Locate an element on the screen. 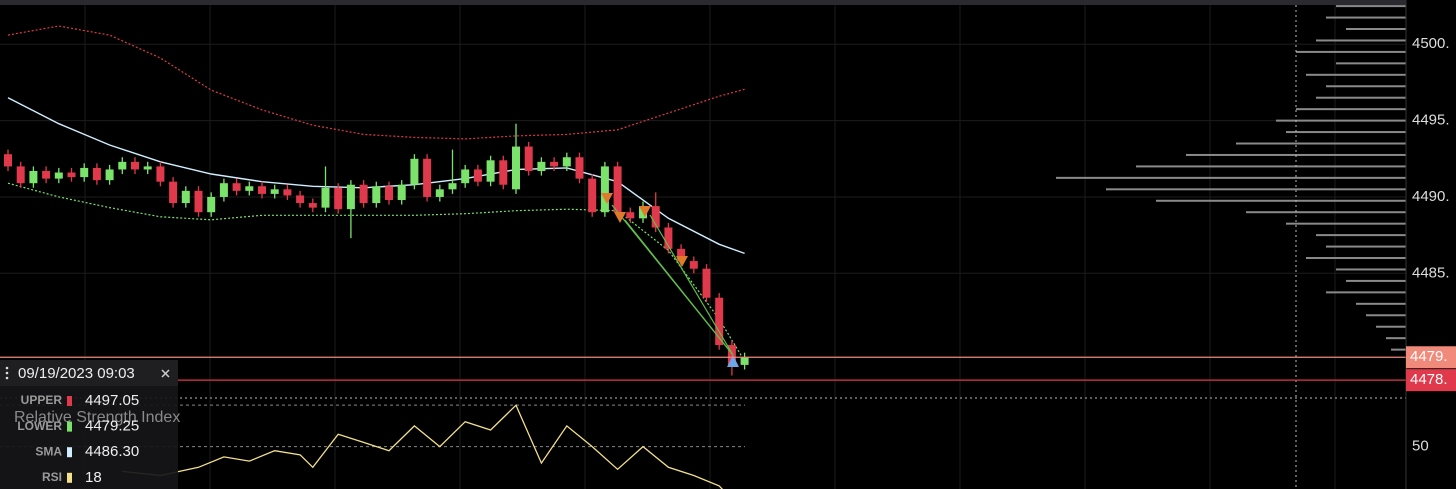 This screenshot has height=489, width=1456. legend-label: UPPER is located at coordinates (42, 400).